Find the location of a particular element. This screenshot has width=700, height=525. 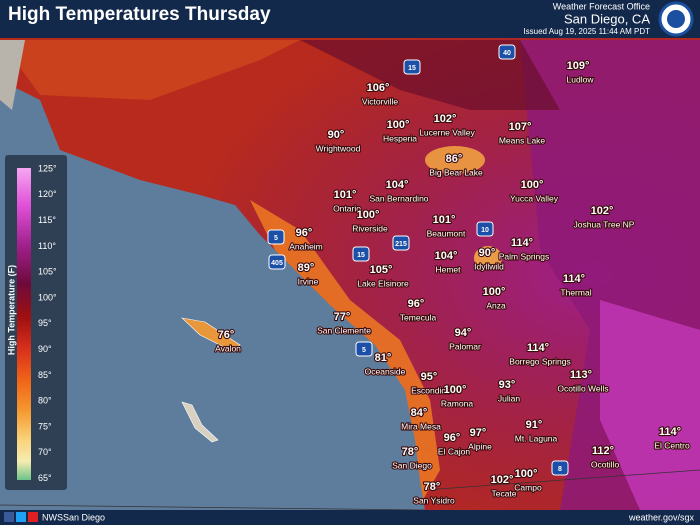

legend-title: High Temperature (F) is located at coordinates (11, 310).